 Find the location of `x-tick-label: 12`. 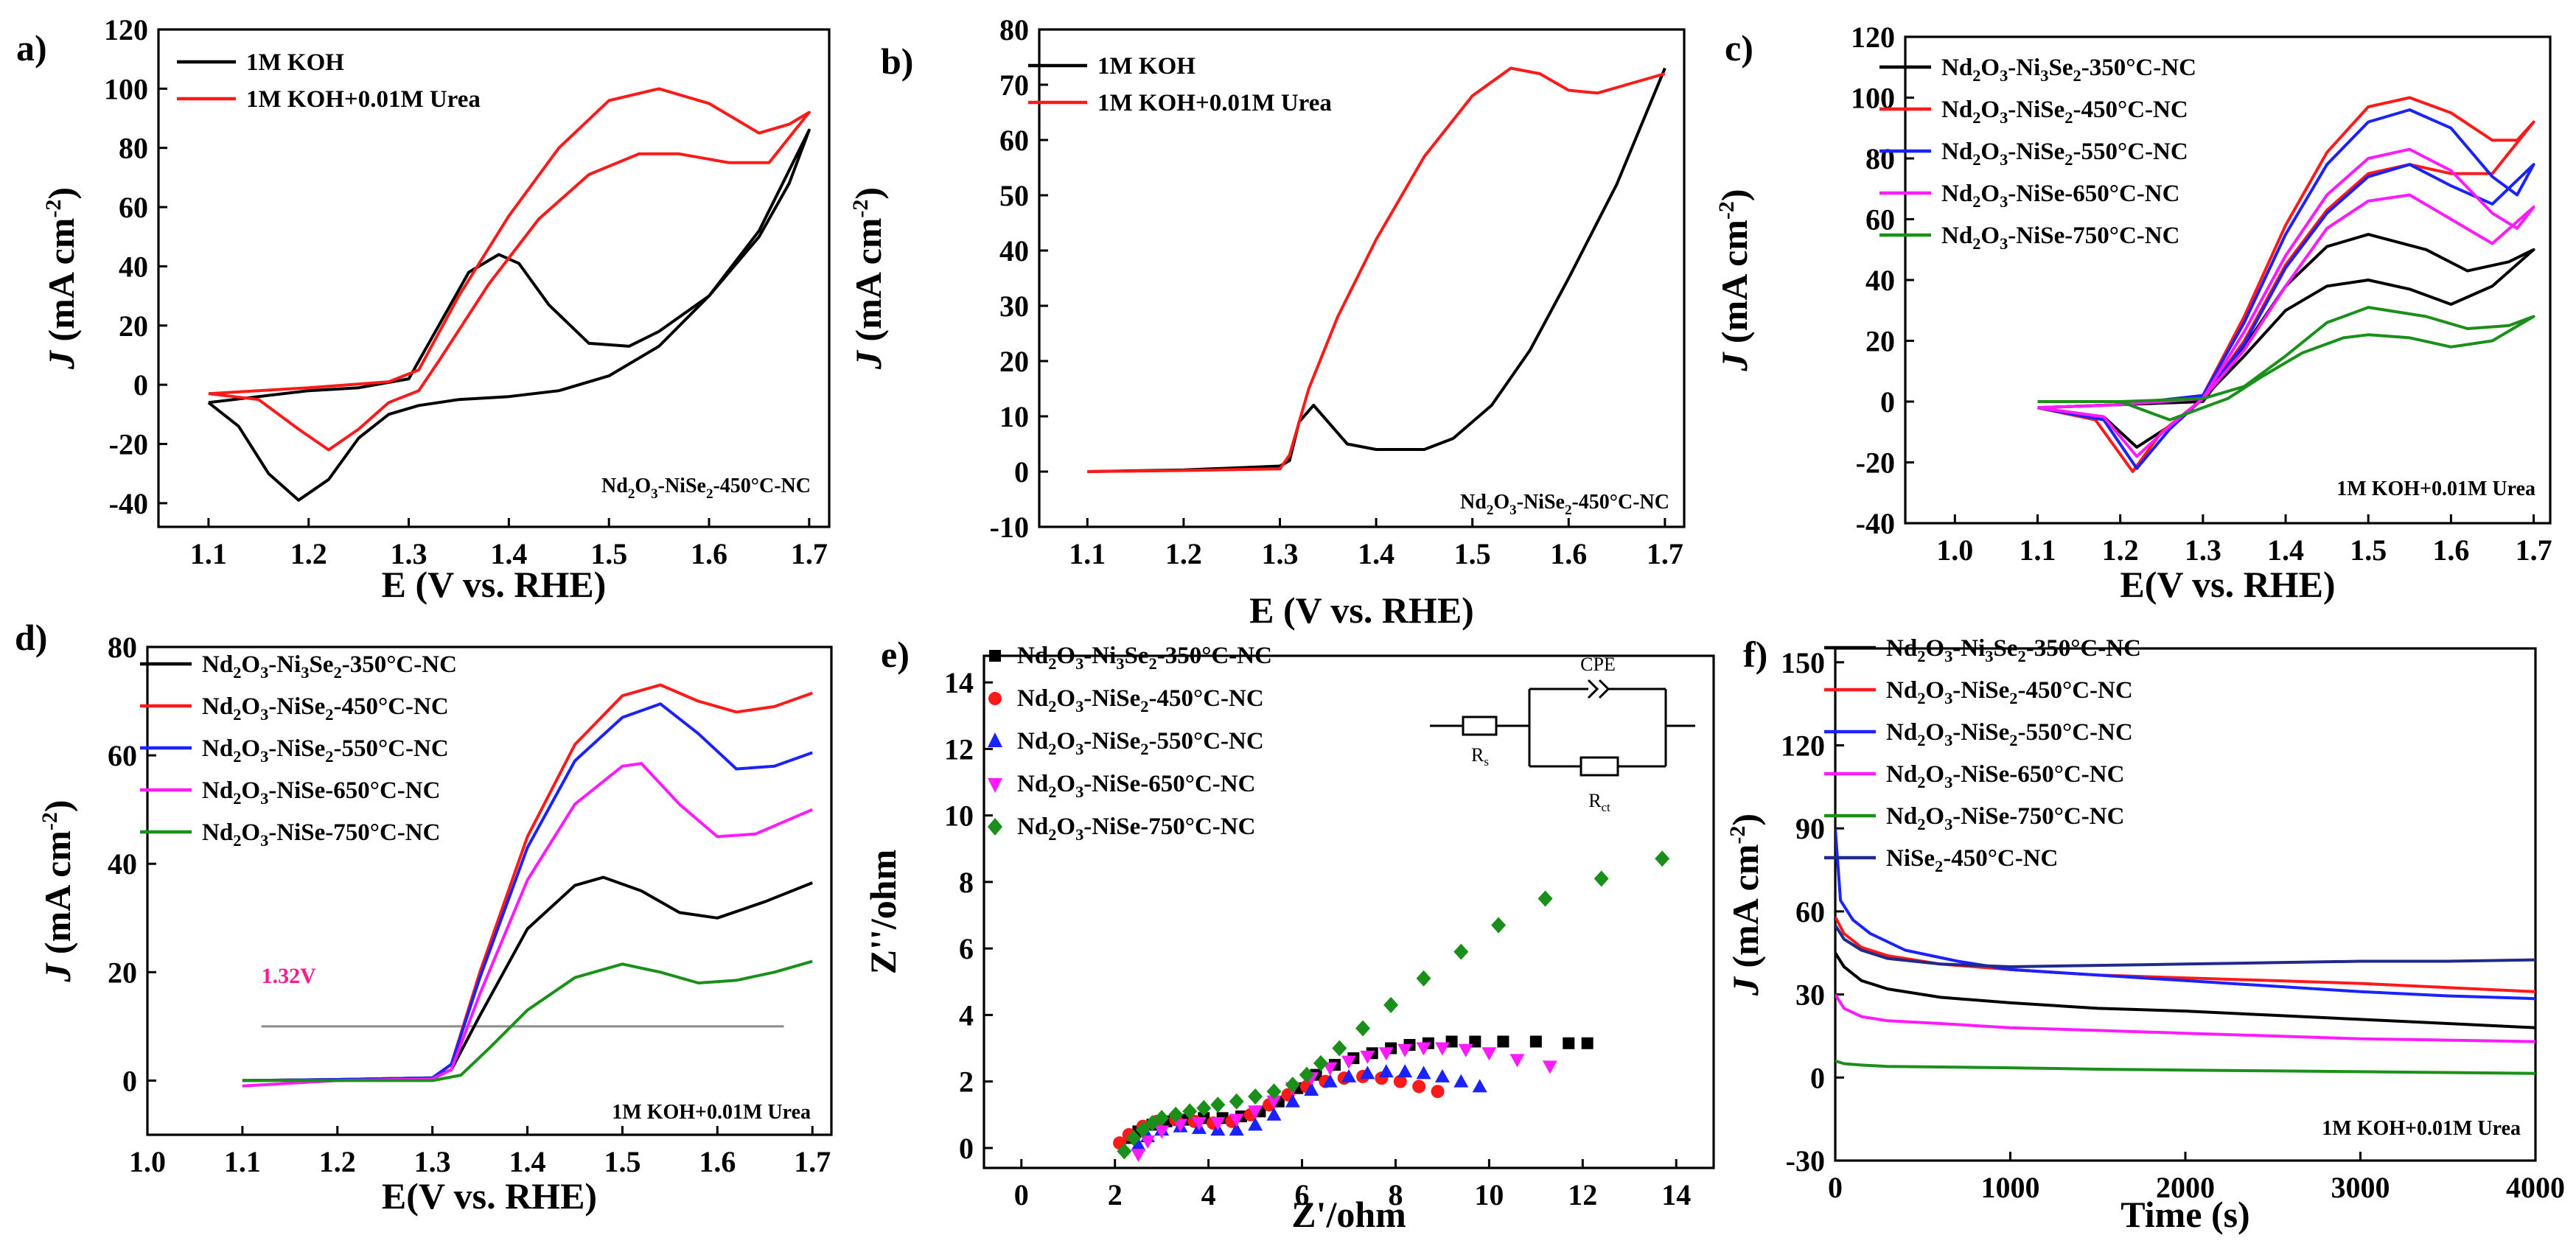

x-tick-label: 12 is located at coordinates (1582, 1194).